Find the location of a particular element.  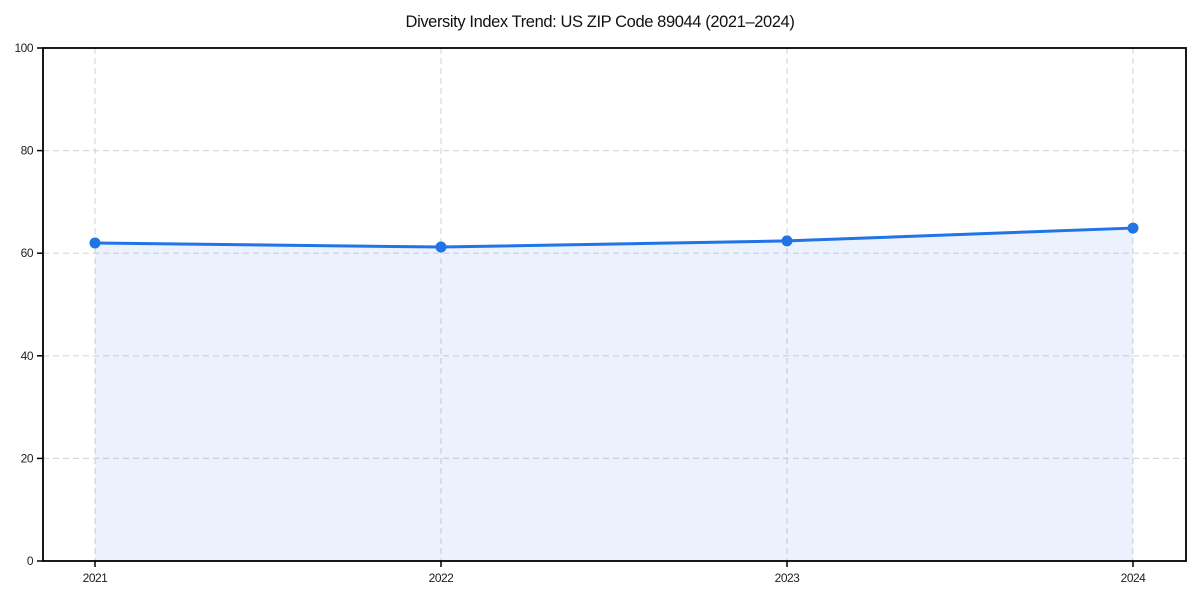

x-tick-label: 2022 is located at coordinates (442, 578).